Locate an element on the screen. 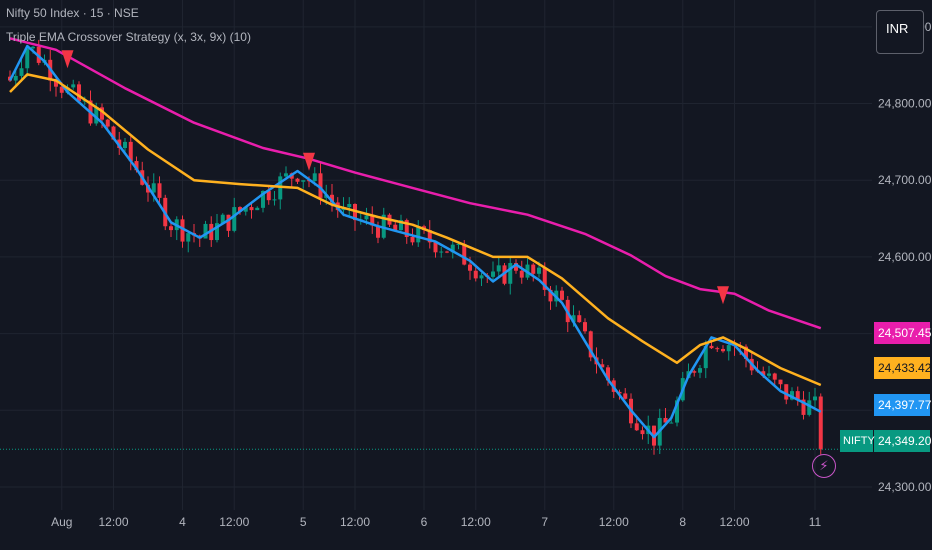  x-tick-label: 6 is located at coordinates (424, 522).